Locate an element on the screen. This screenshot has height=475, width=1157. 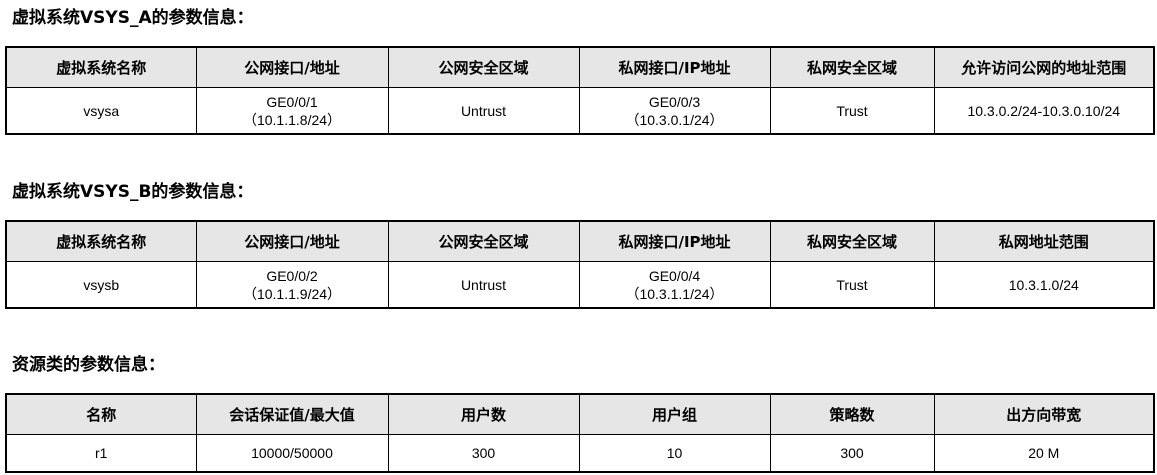
table-header-row: 名称 会话保证值/最大值 用户数 用户组 策略数 出方向带宽 is located at coordinates (580, 414).